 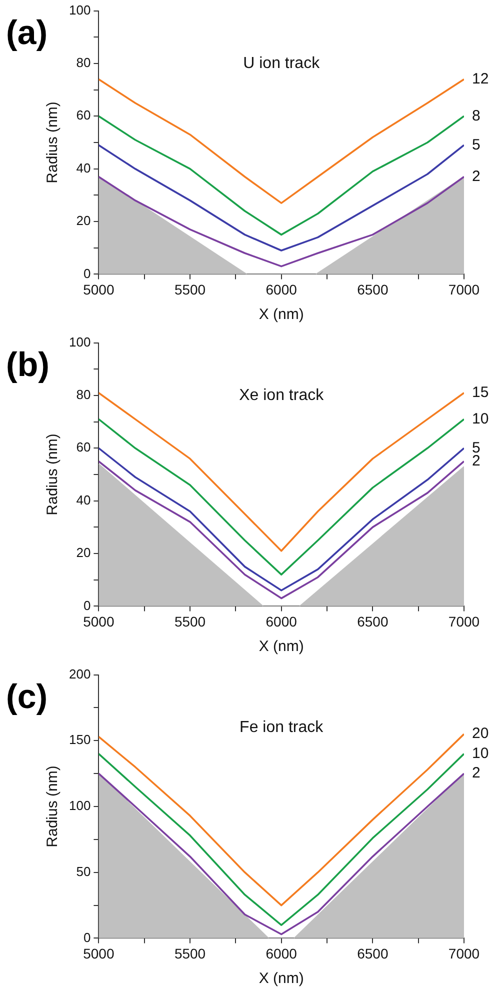 I want to click on y-tick-label: 150, so click(x=79, y=740).